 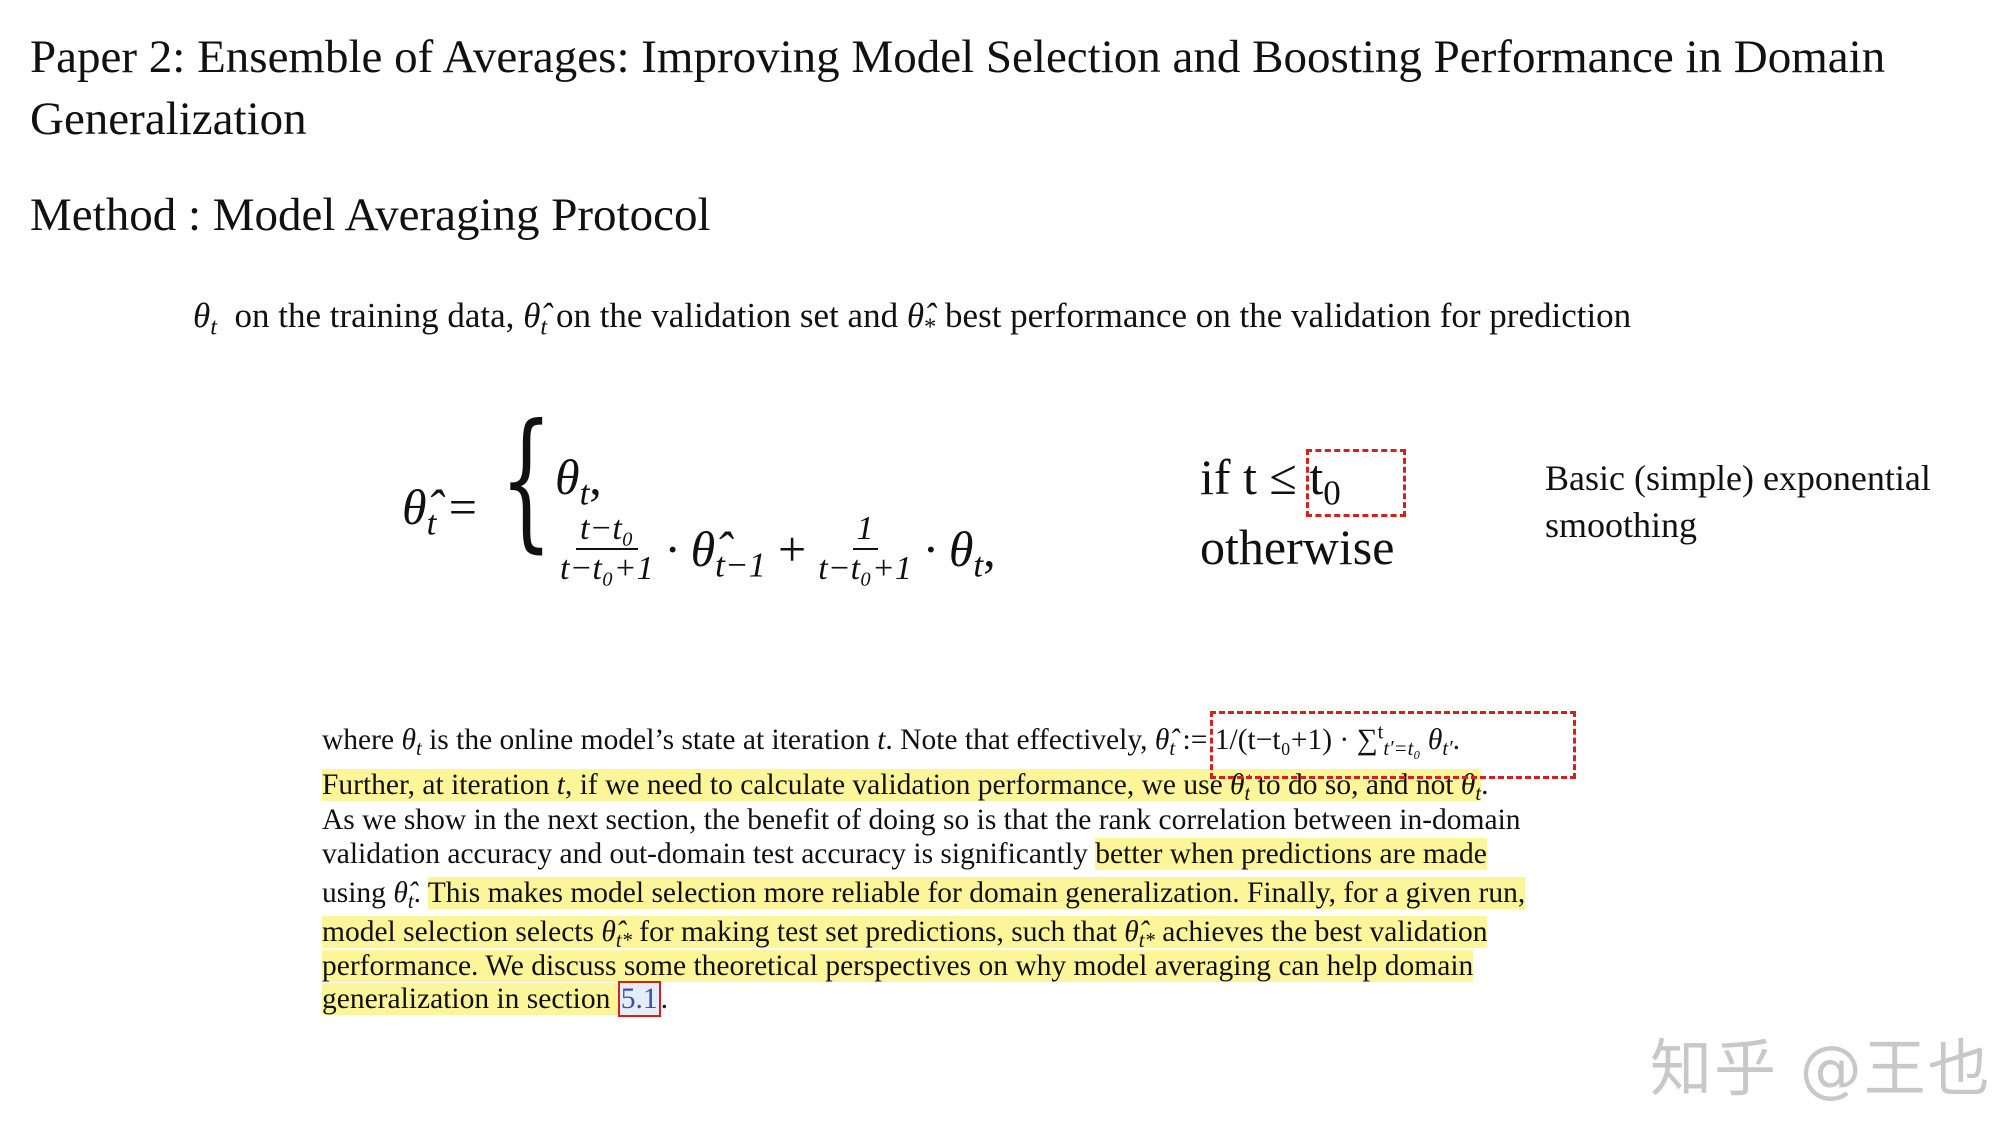 I want to click on section-reference-link: 5.1, so click(x=639, y=999).